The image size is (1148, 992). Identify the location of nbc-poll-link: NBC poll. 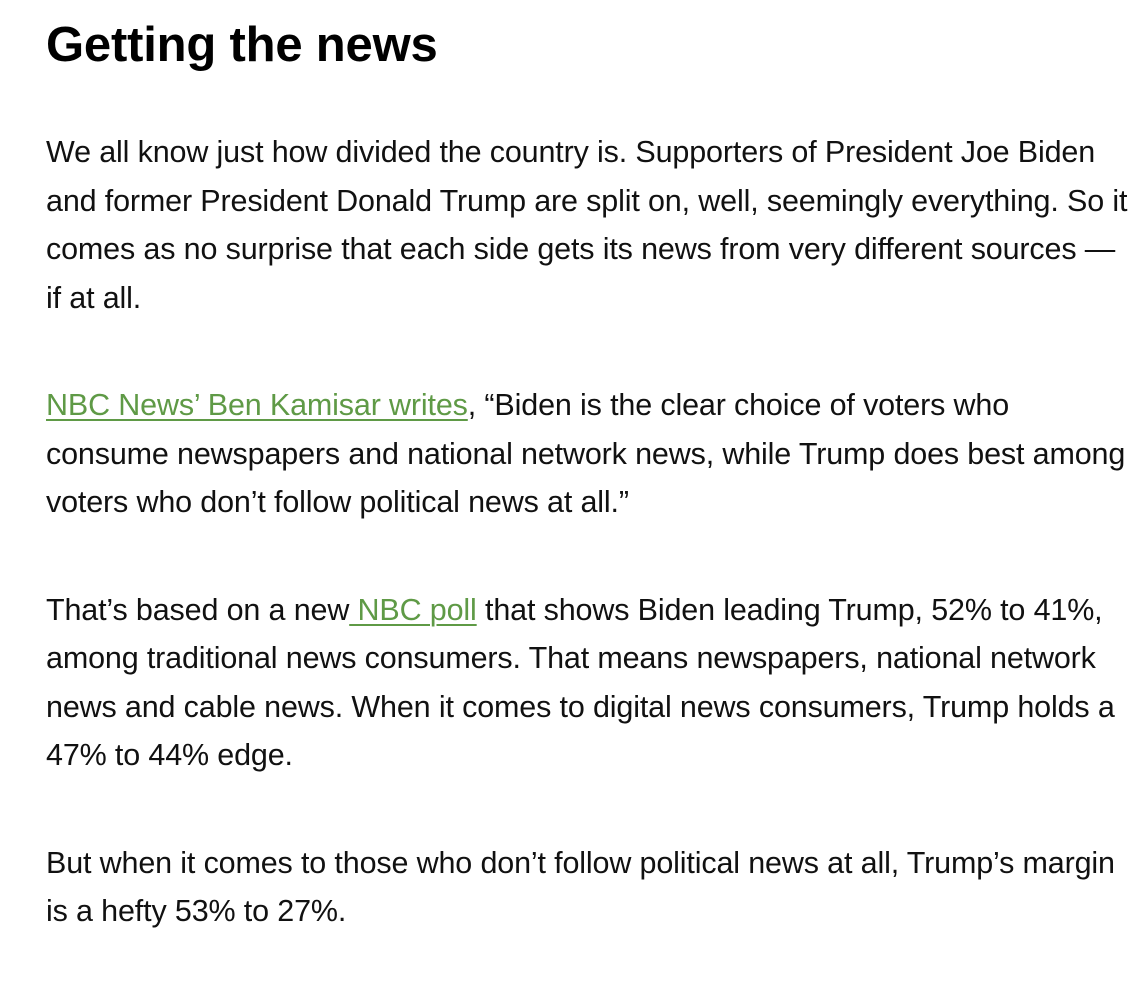
(413, 609).